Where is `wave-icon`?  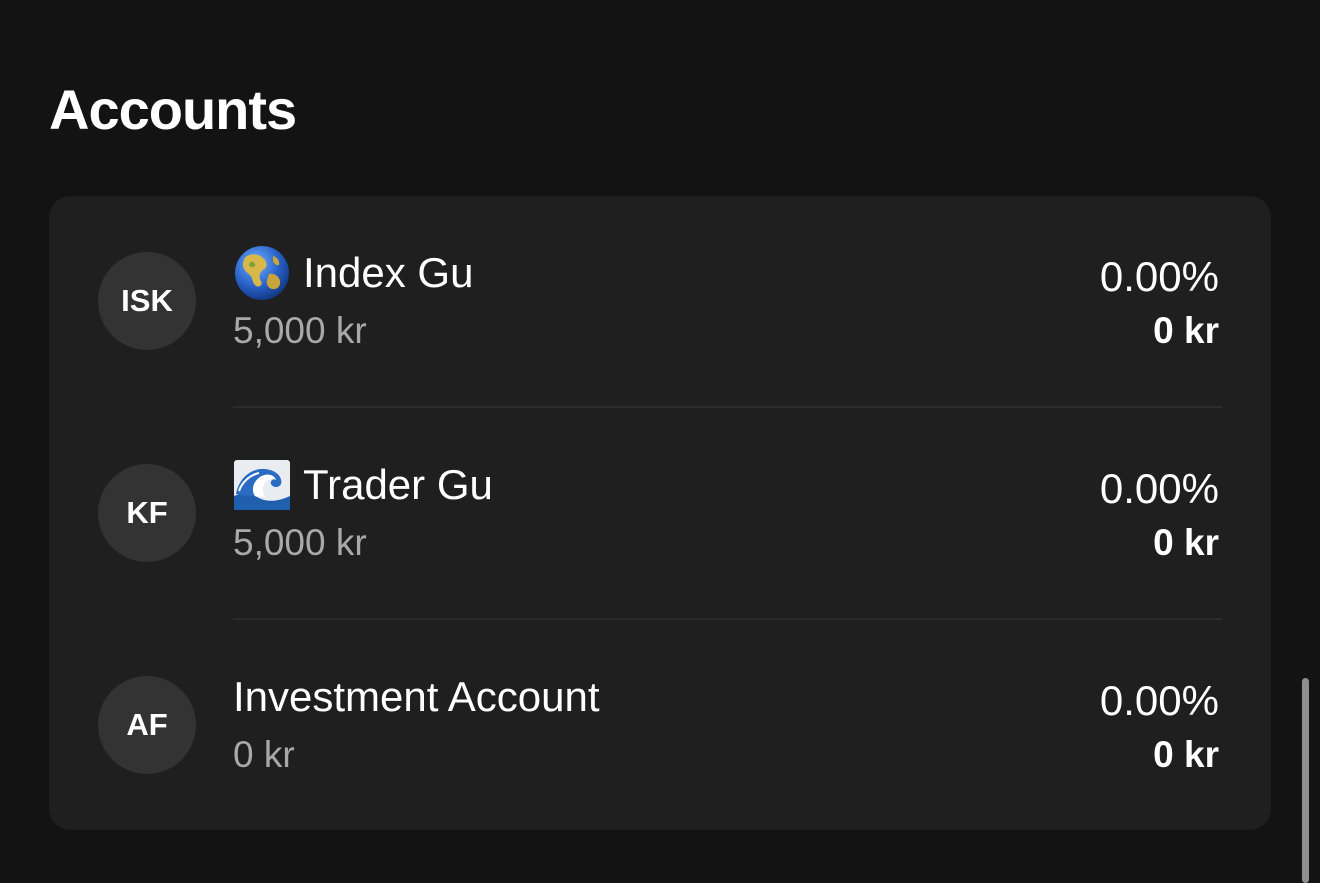
wave-icon is located at coordinates (262, 485).